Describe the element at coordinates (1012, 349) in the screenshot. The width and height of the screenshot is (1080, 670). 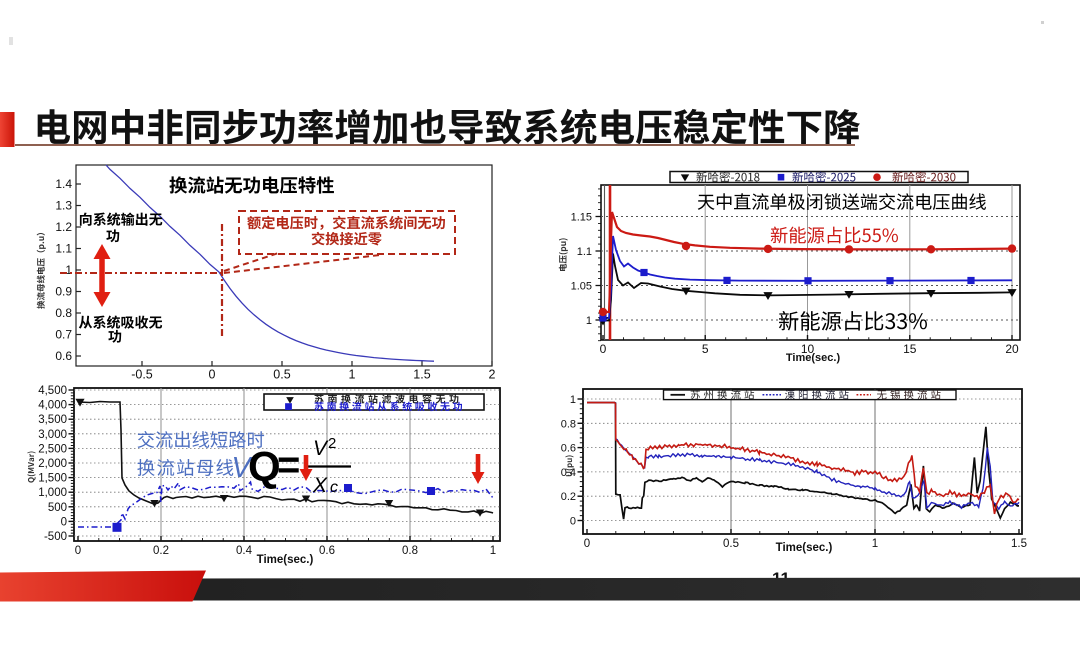
I see `svg-text: 20` at that location.